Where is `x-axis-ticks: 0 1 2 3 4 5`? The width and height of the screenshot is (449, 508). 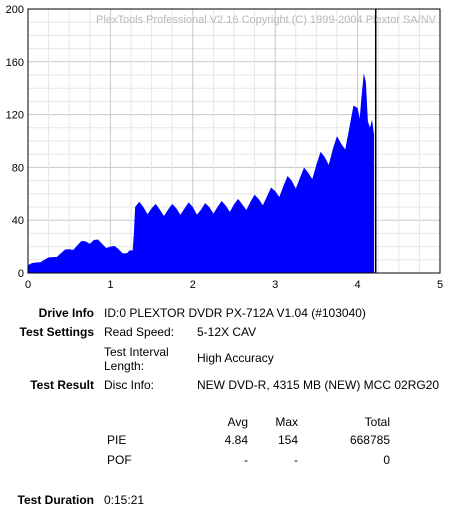
x-axis-ticks: 0 1 2 3 4 5 is located at coordinates (234, 285).